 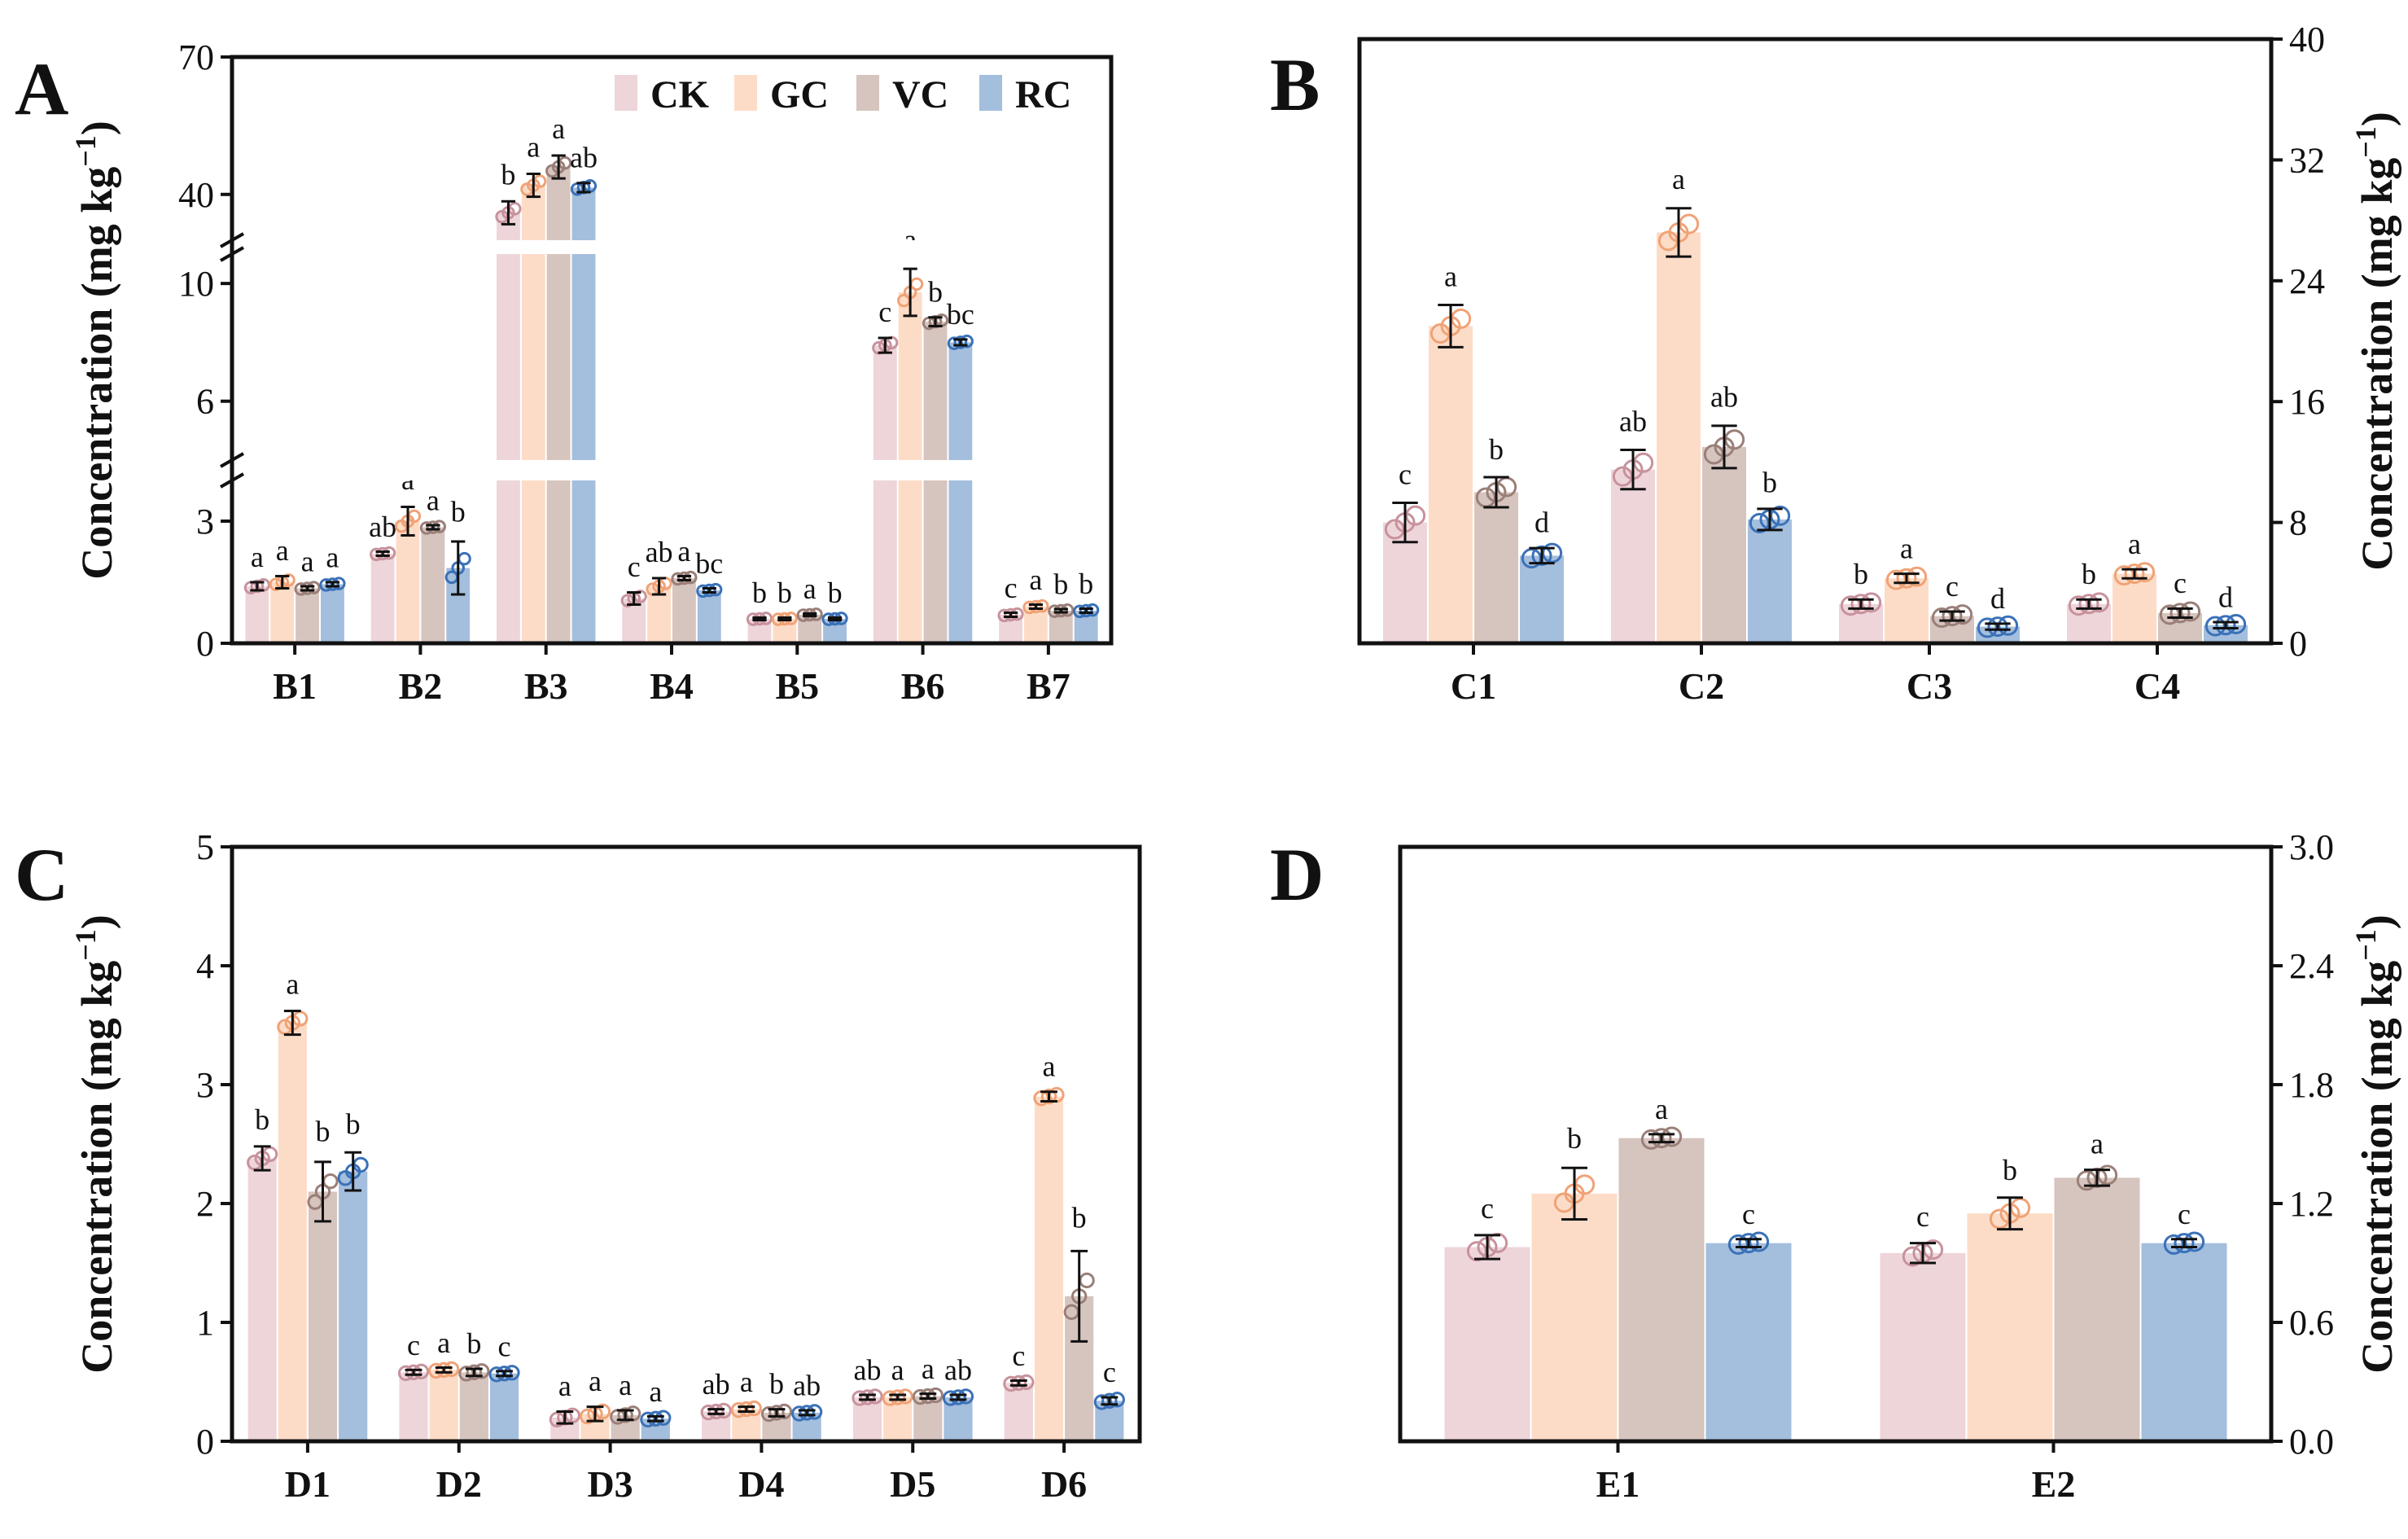 What do you see at coordinates (2298, 523) in the screenshot?
I see `y-tick-label: 8` at bounding box center [2298, 523].